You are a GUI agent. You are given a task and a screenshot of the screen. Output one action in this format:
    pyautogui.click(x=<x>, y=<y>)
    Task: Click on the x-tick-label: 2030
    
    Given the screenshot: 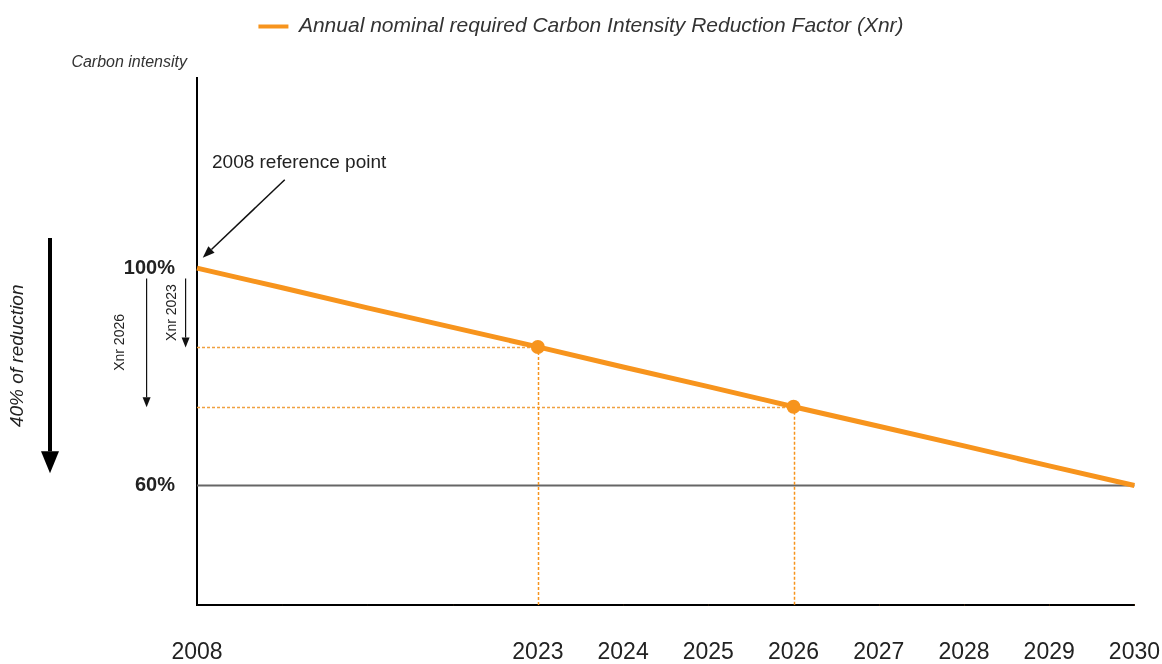 What is the action you would take?
    pyautogui.click(x=1134, y=651)
    